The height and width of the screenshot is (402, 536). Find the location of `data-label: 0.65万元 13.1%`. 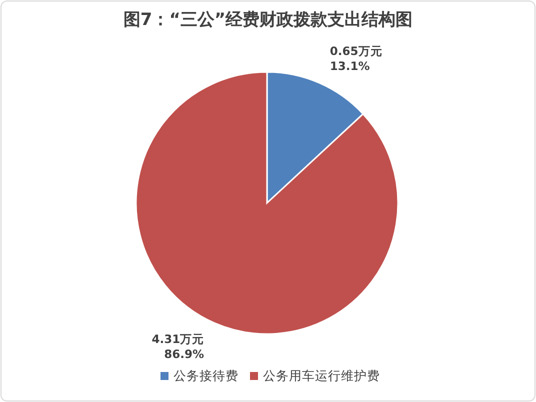

data-label: 0.65万元 13.1% is located at coordinates (356, 58).